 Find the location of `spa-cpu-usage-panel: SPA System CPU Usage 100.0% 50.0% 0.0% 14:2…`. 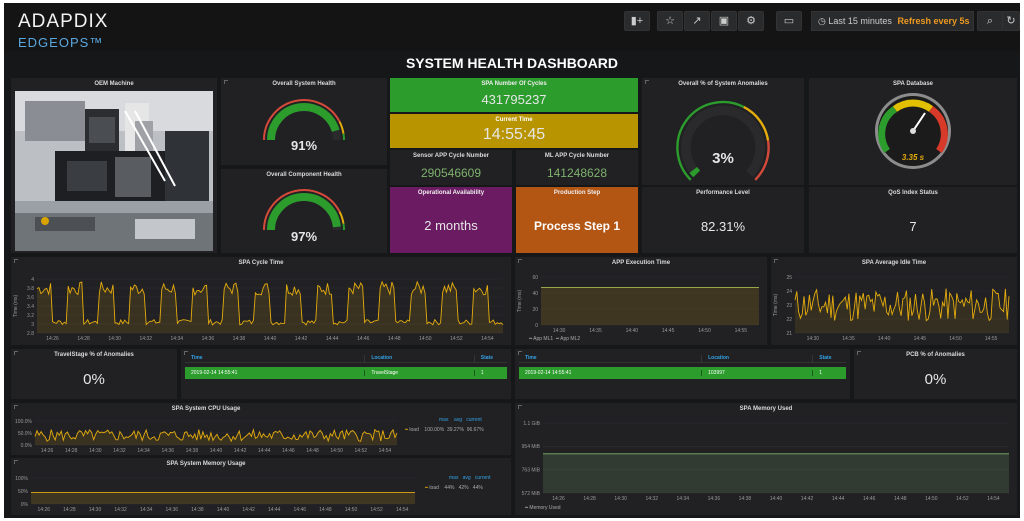

spa-cpu-usage-panel: SPA System CPU Usage 100.0% 50.0% 0.0% 14:2… is located at coordinates (261, 429).